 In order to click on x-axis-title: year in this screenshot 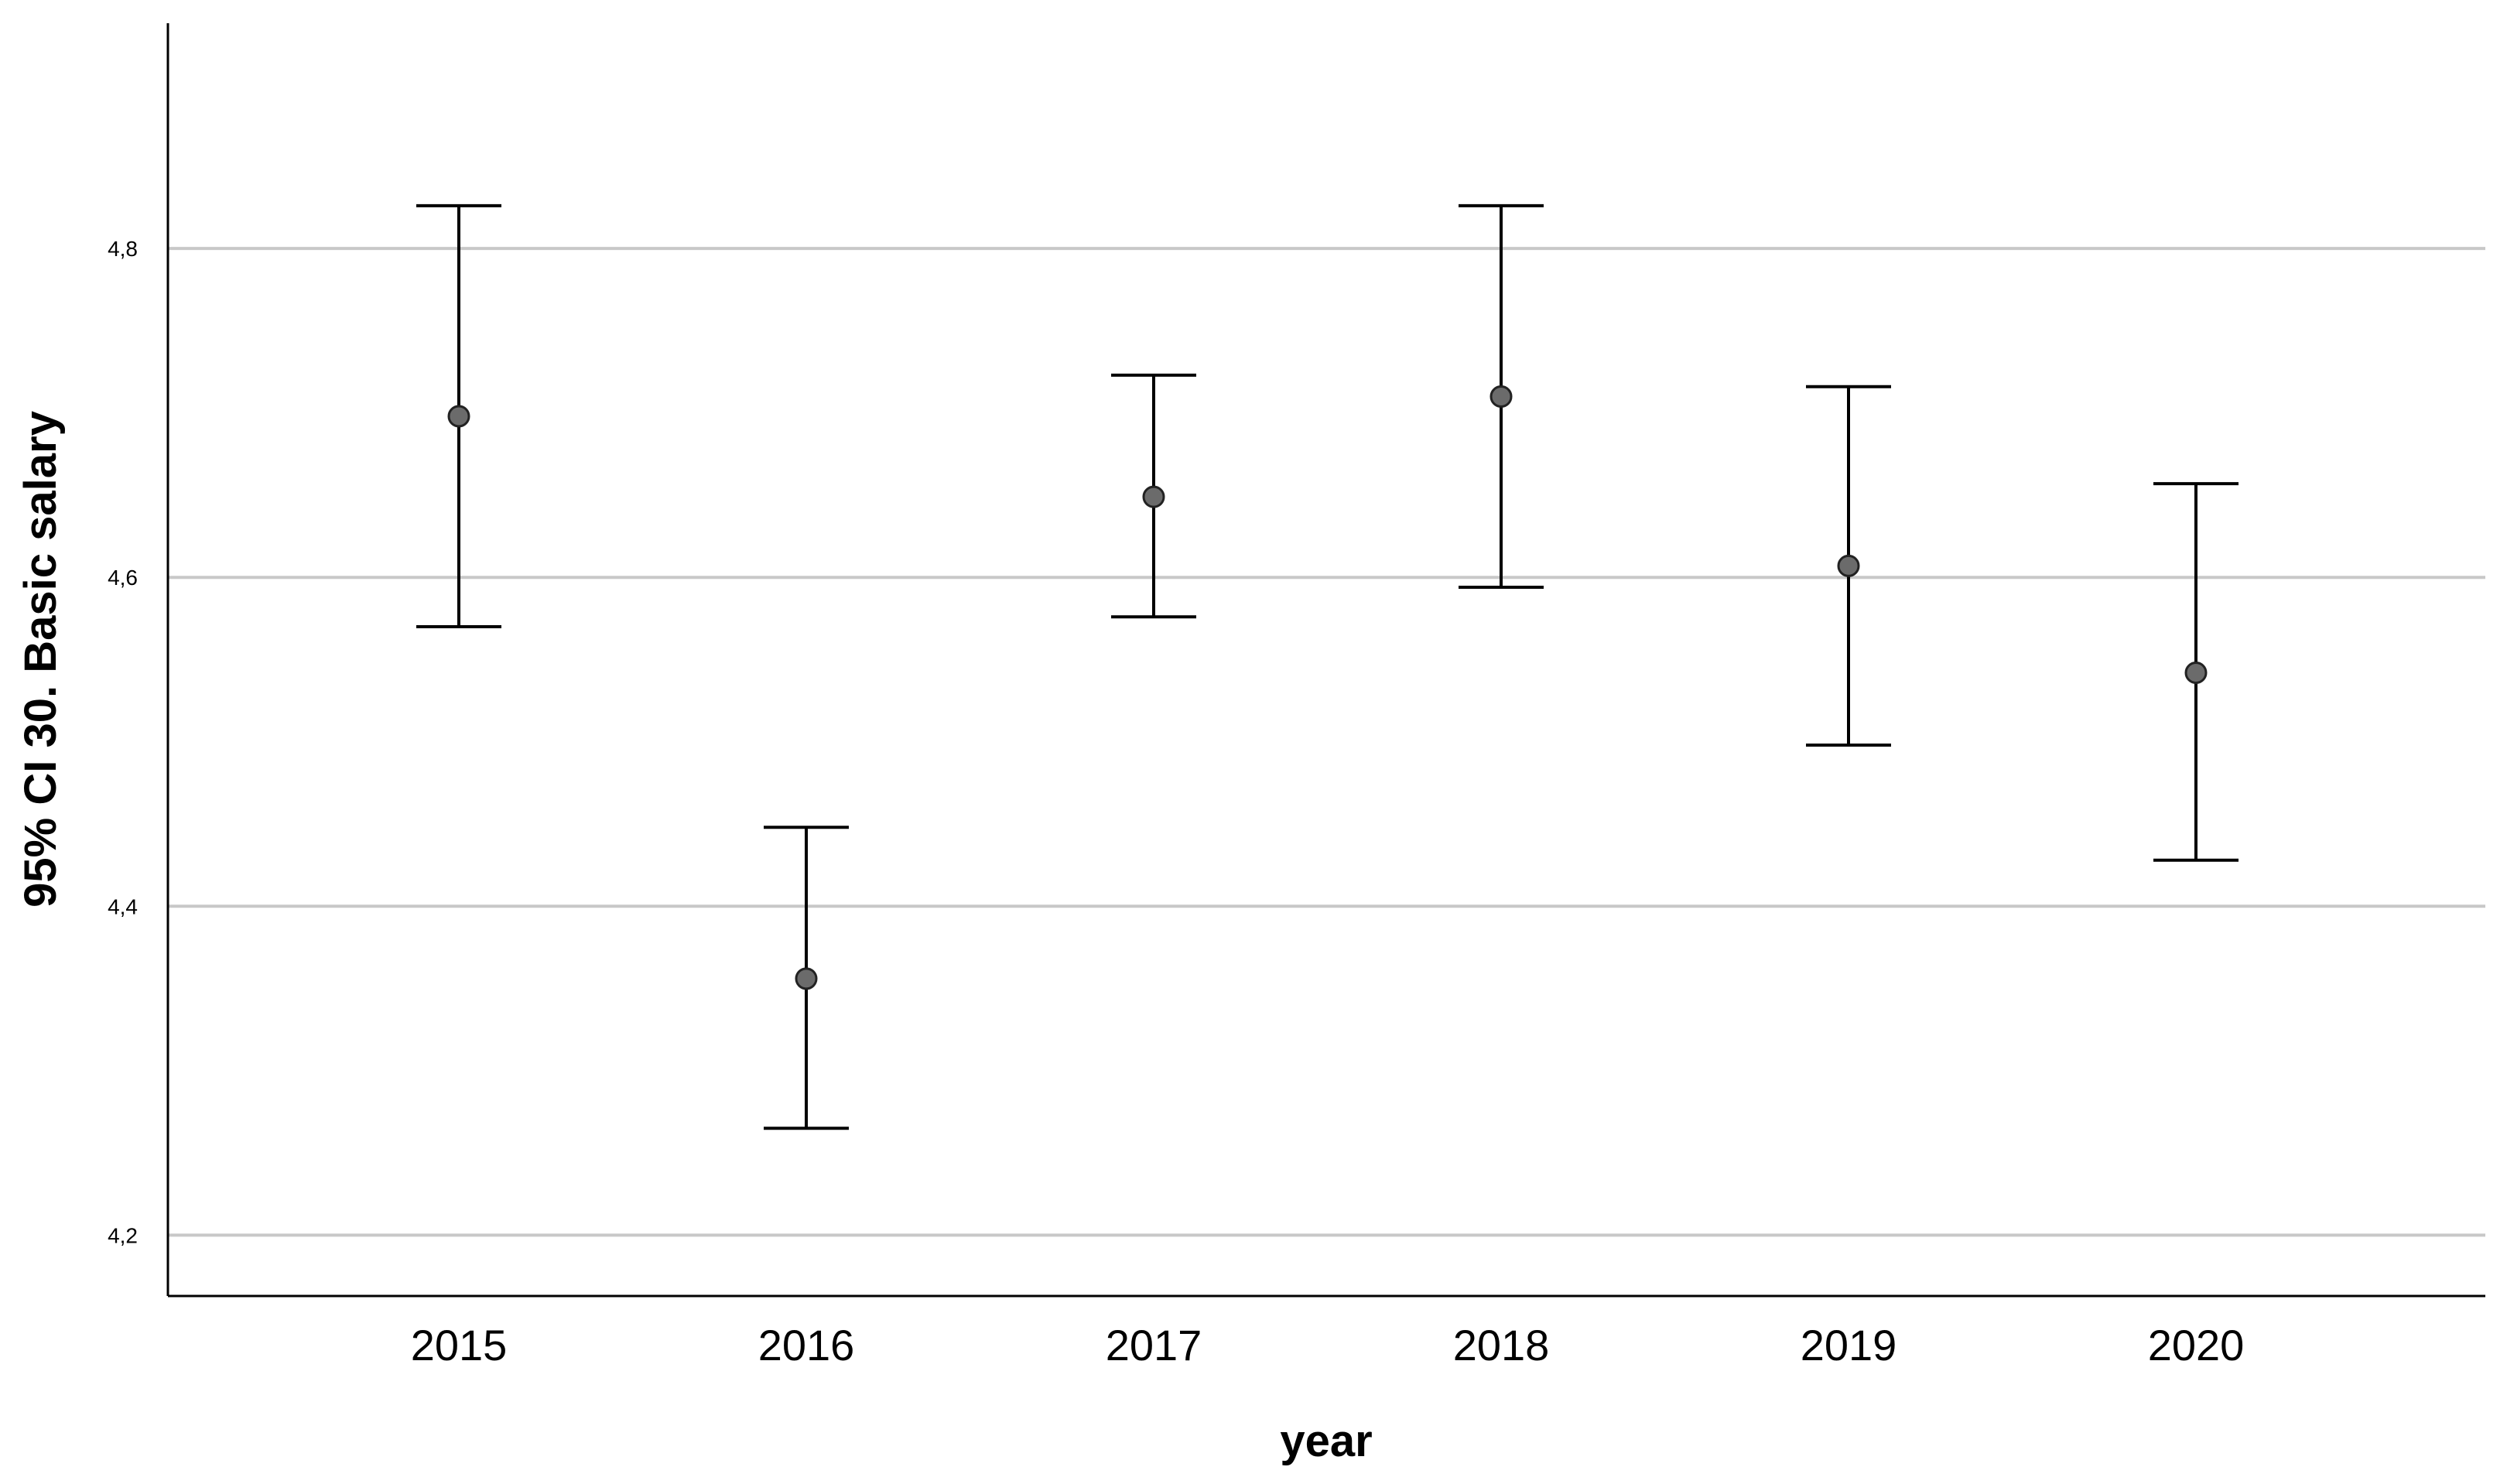, I will do `click(1326, 1441)`.